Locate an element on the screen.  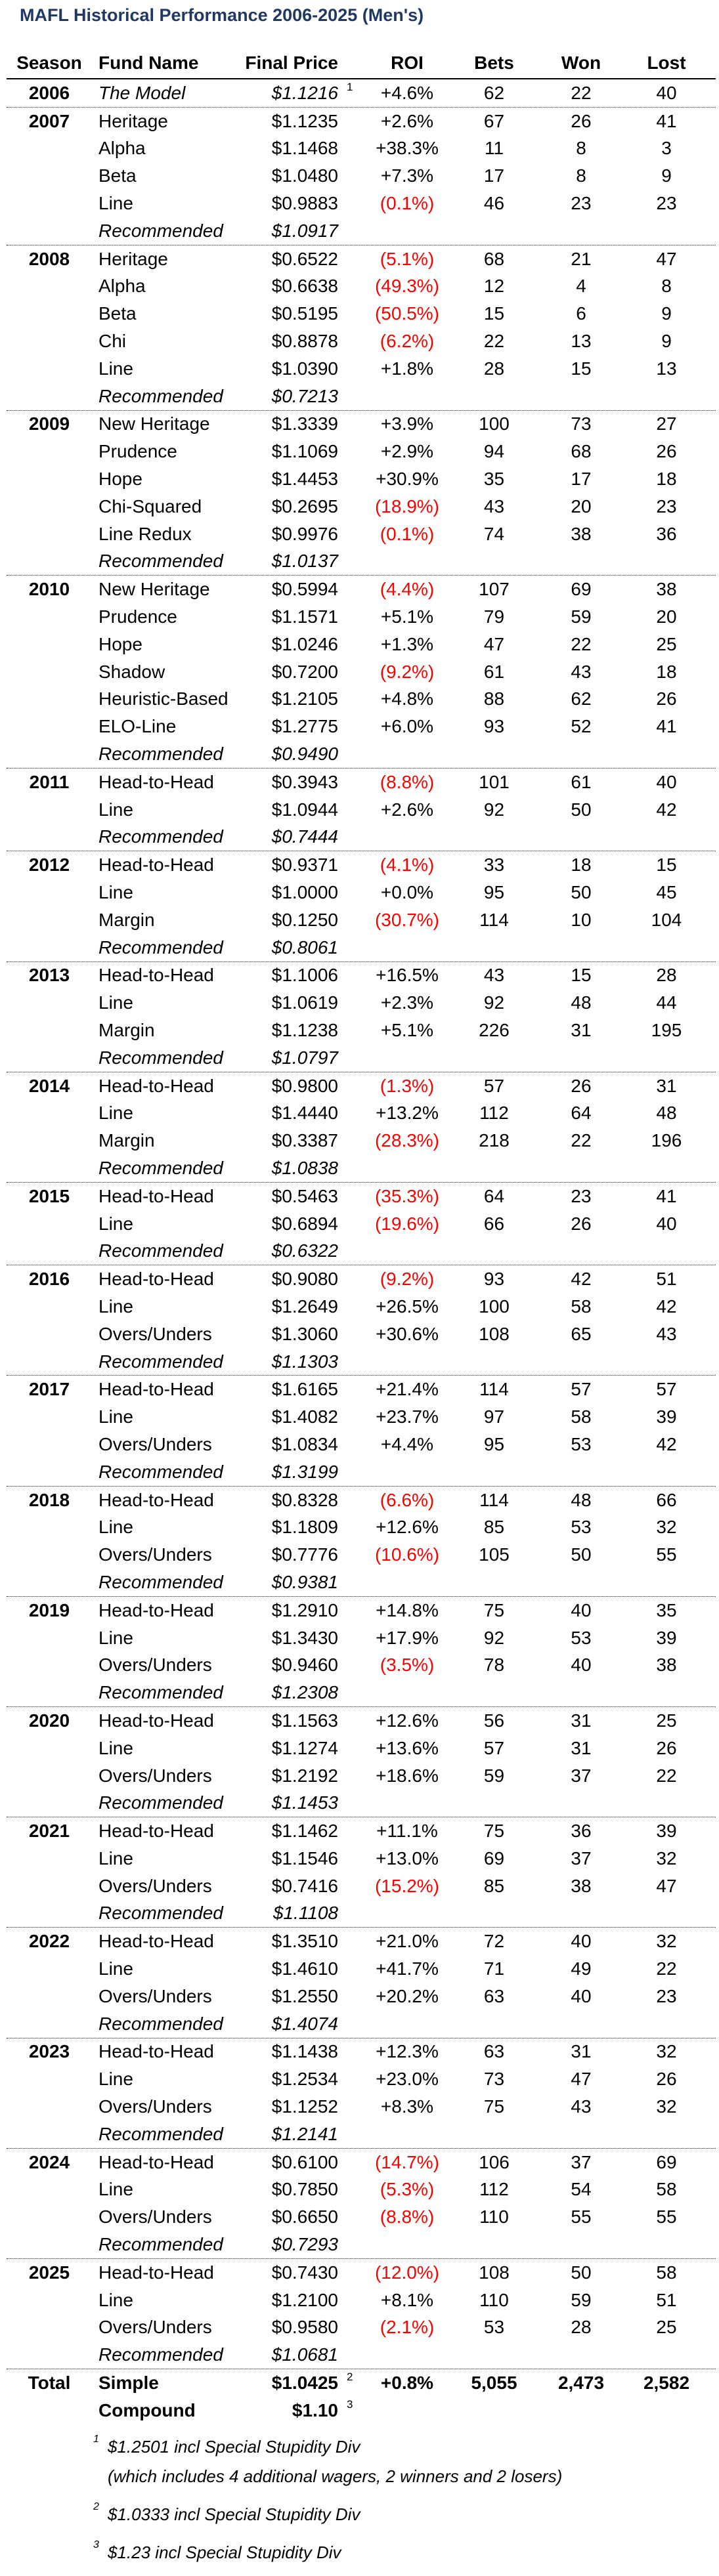
table-row: Compound $1.10 3 is located at coordinates (361, 2410).